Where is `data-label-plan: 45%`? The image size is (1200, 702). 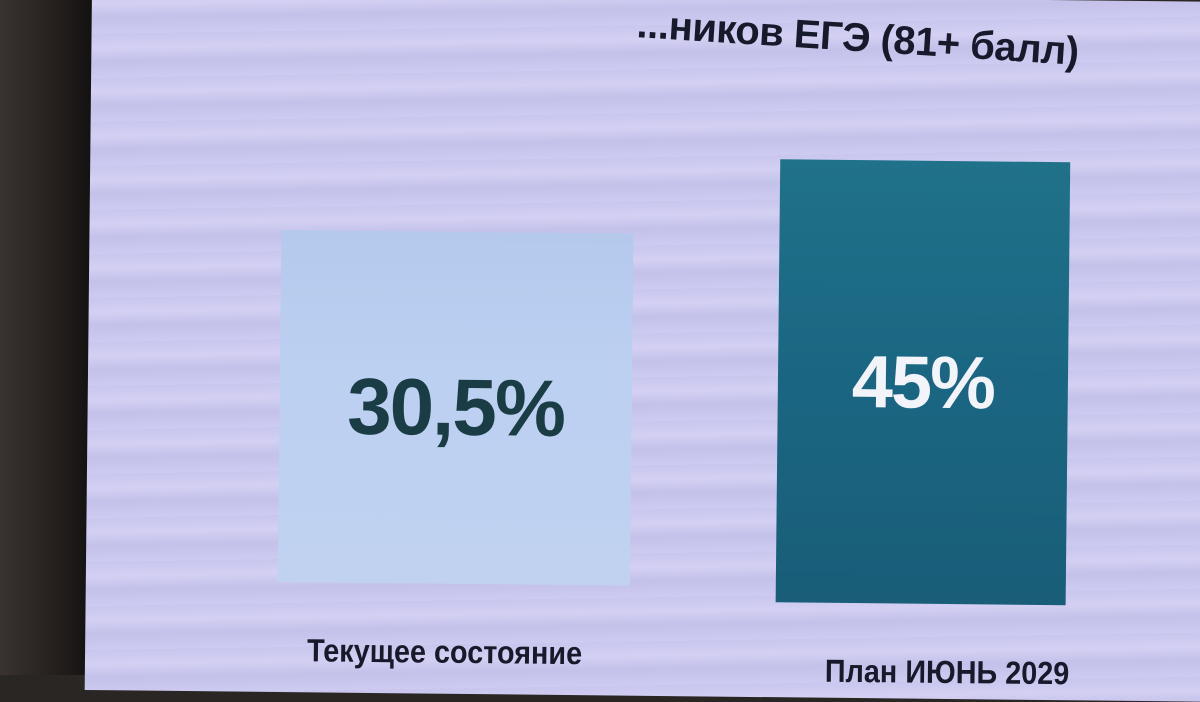 data-label-plan: 45% is located at coordinates (923, 382).